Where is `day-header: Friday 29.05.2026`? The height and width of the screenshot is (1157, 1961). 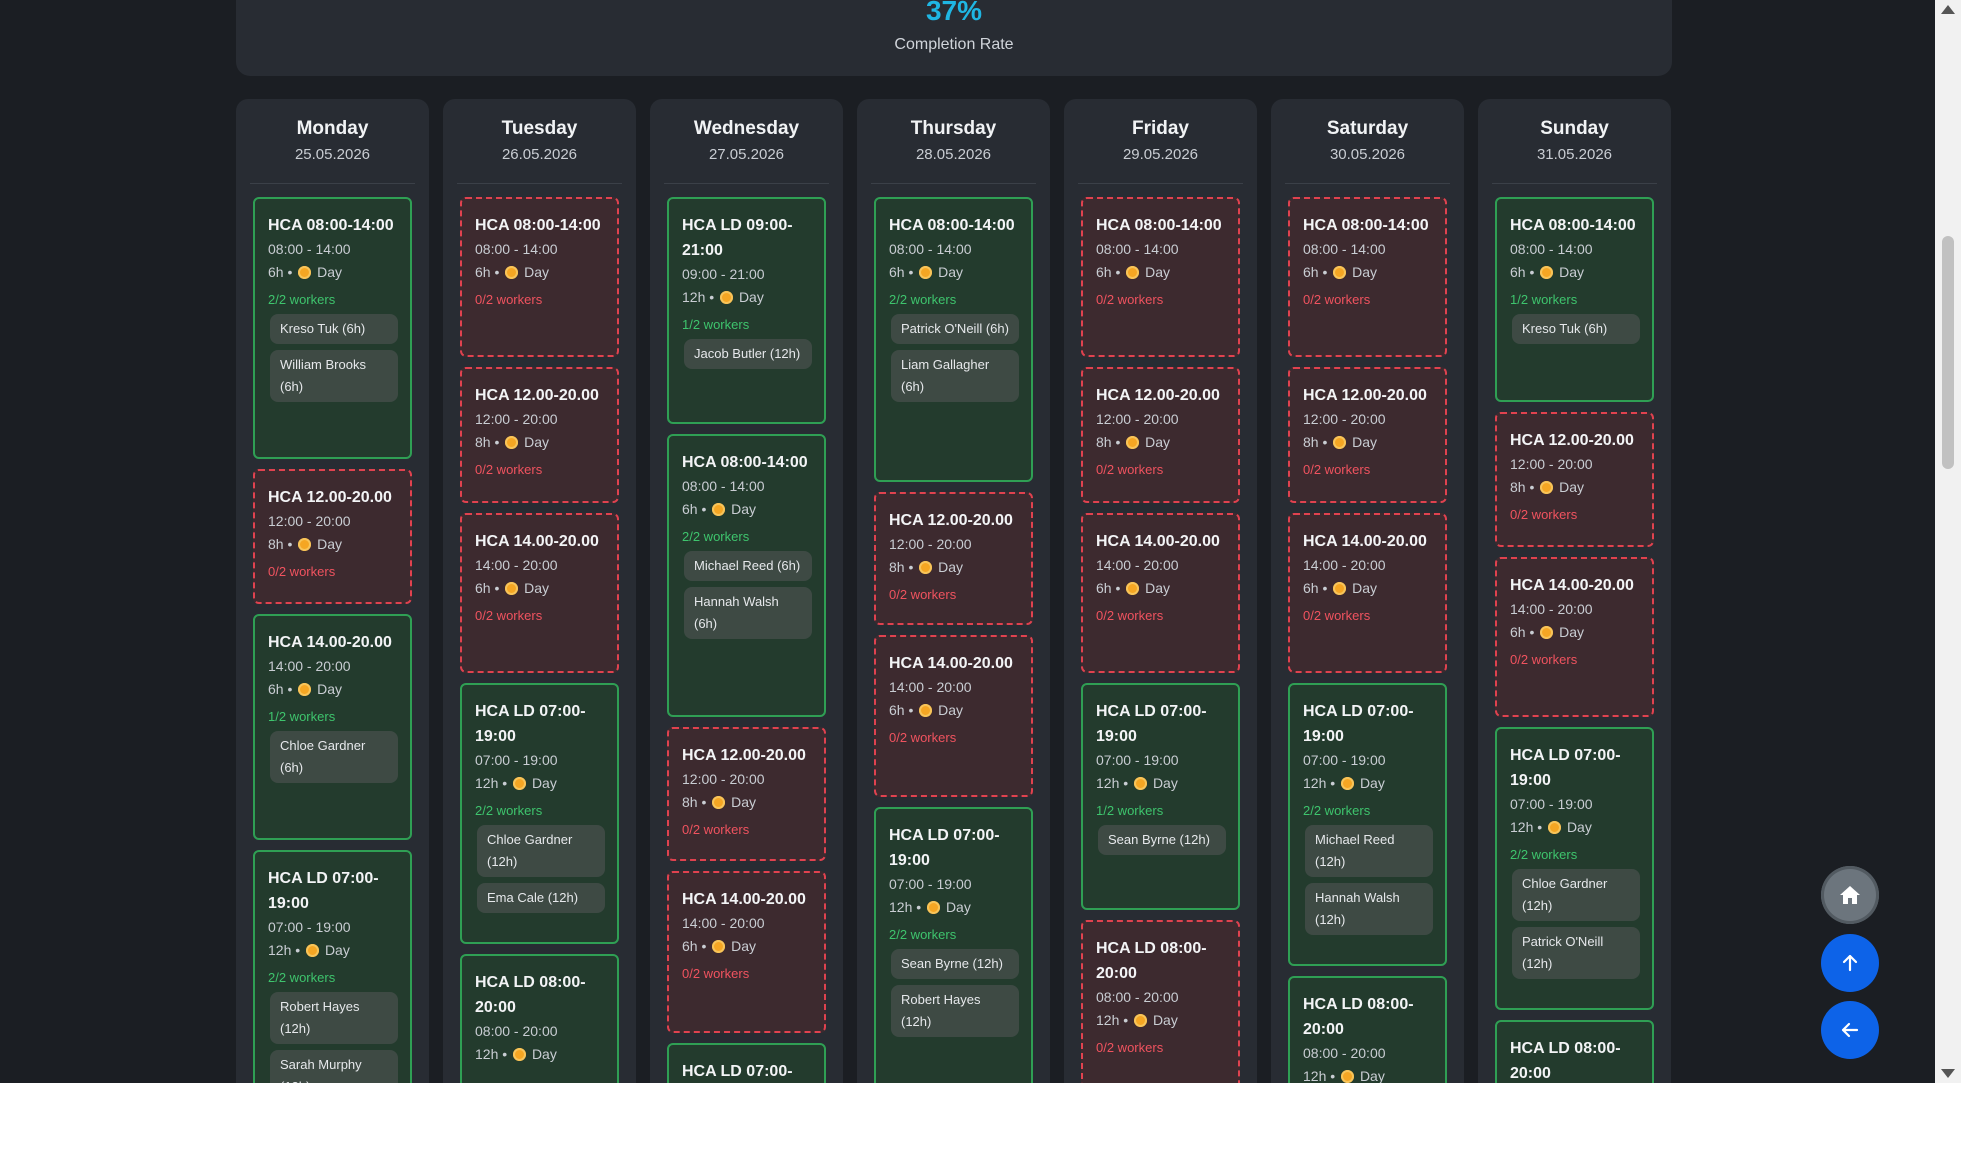
day-header: Friday 29.05.2026 is located at coordinates (1160, 141).